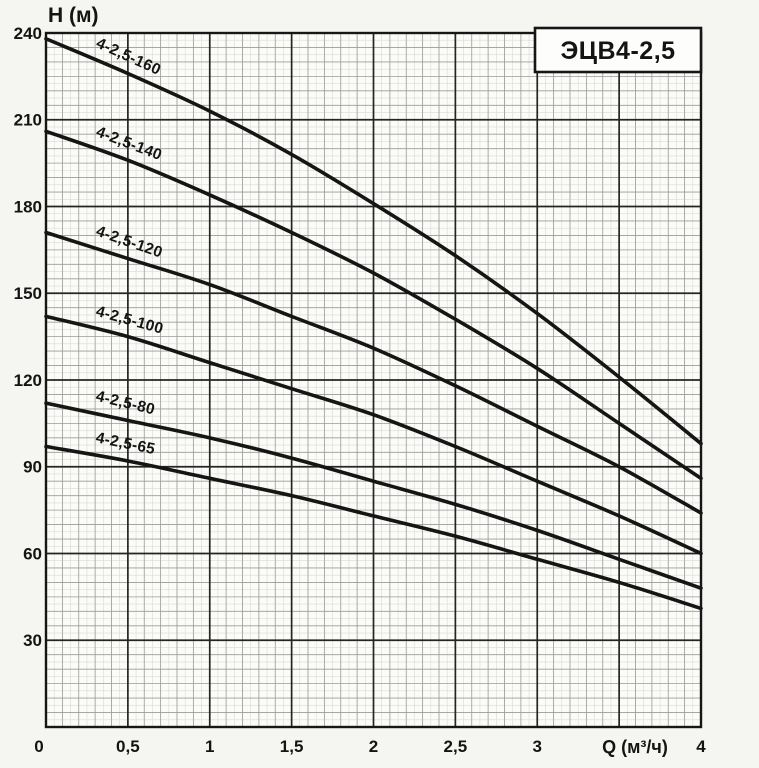 The image size is (759, 768). I want to click on y-tick-label-150: 150, so click(28, 293).